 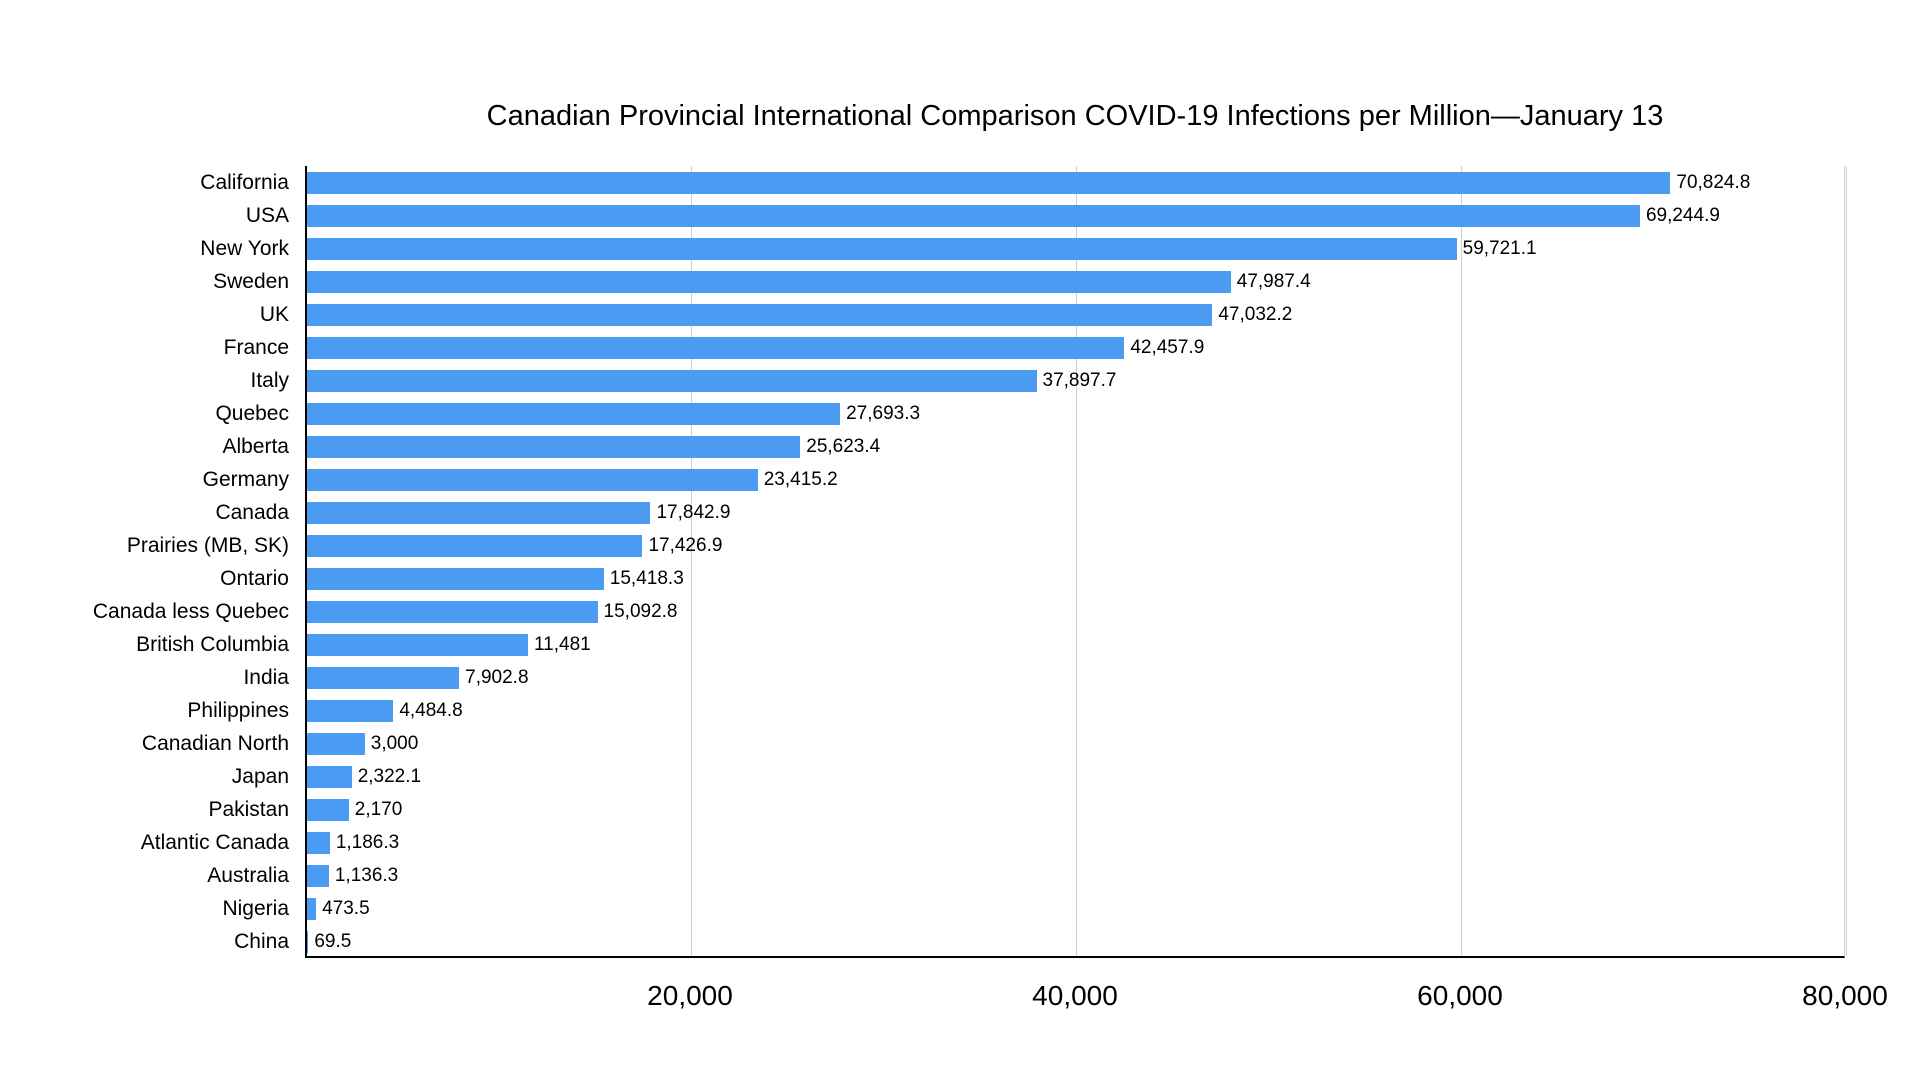 What do you see at coordinates (252, 413) in the screenshot?
I see `category-label: Quebec` at bounding box center [252, 413].